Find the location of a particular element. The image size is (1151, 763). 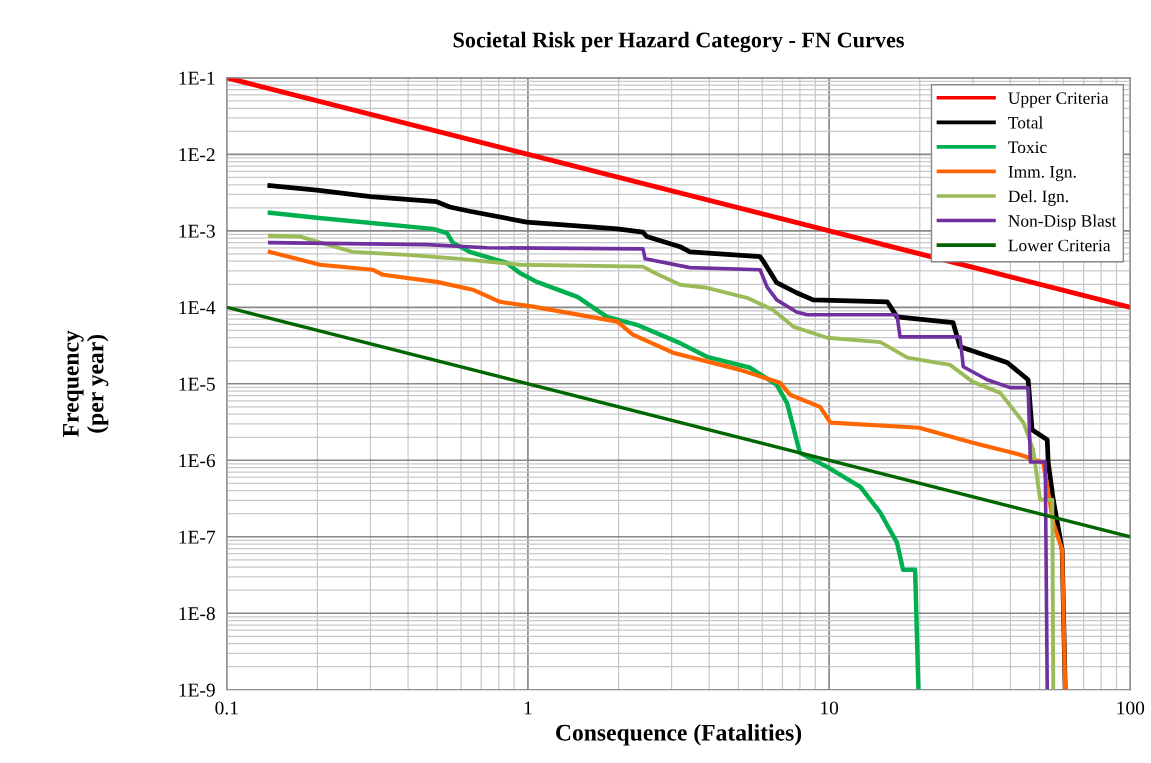

y-tick-label: 1E-1 is located at coordinates (197, 78).